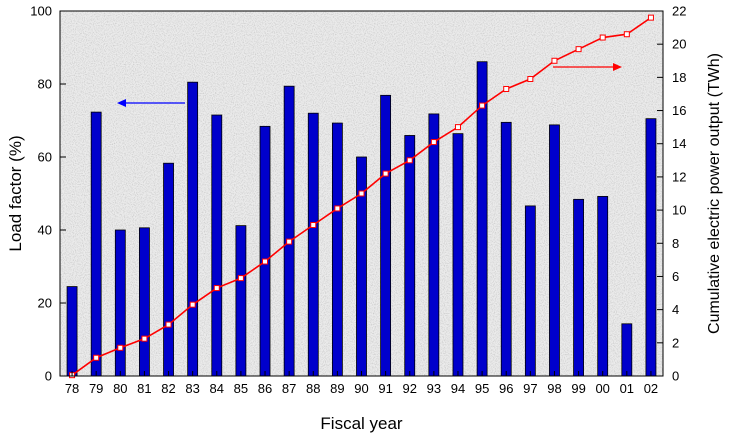 The height and width of the screenshot is (436, 730). Describe the element at coordinates (482, 388) in the screenshot. I see `x-tick-label: 95` at that location.